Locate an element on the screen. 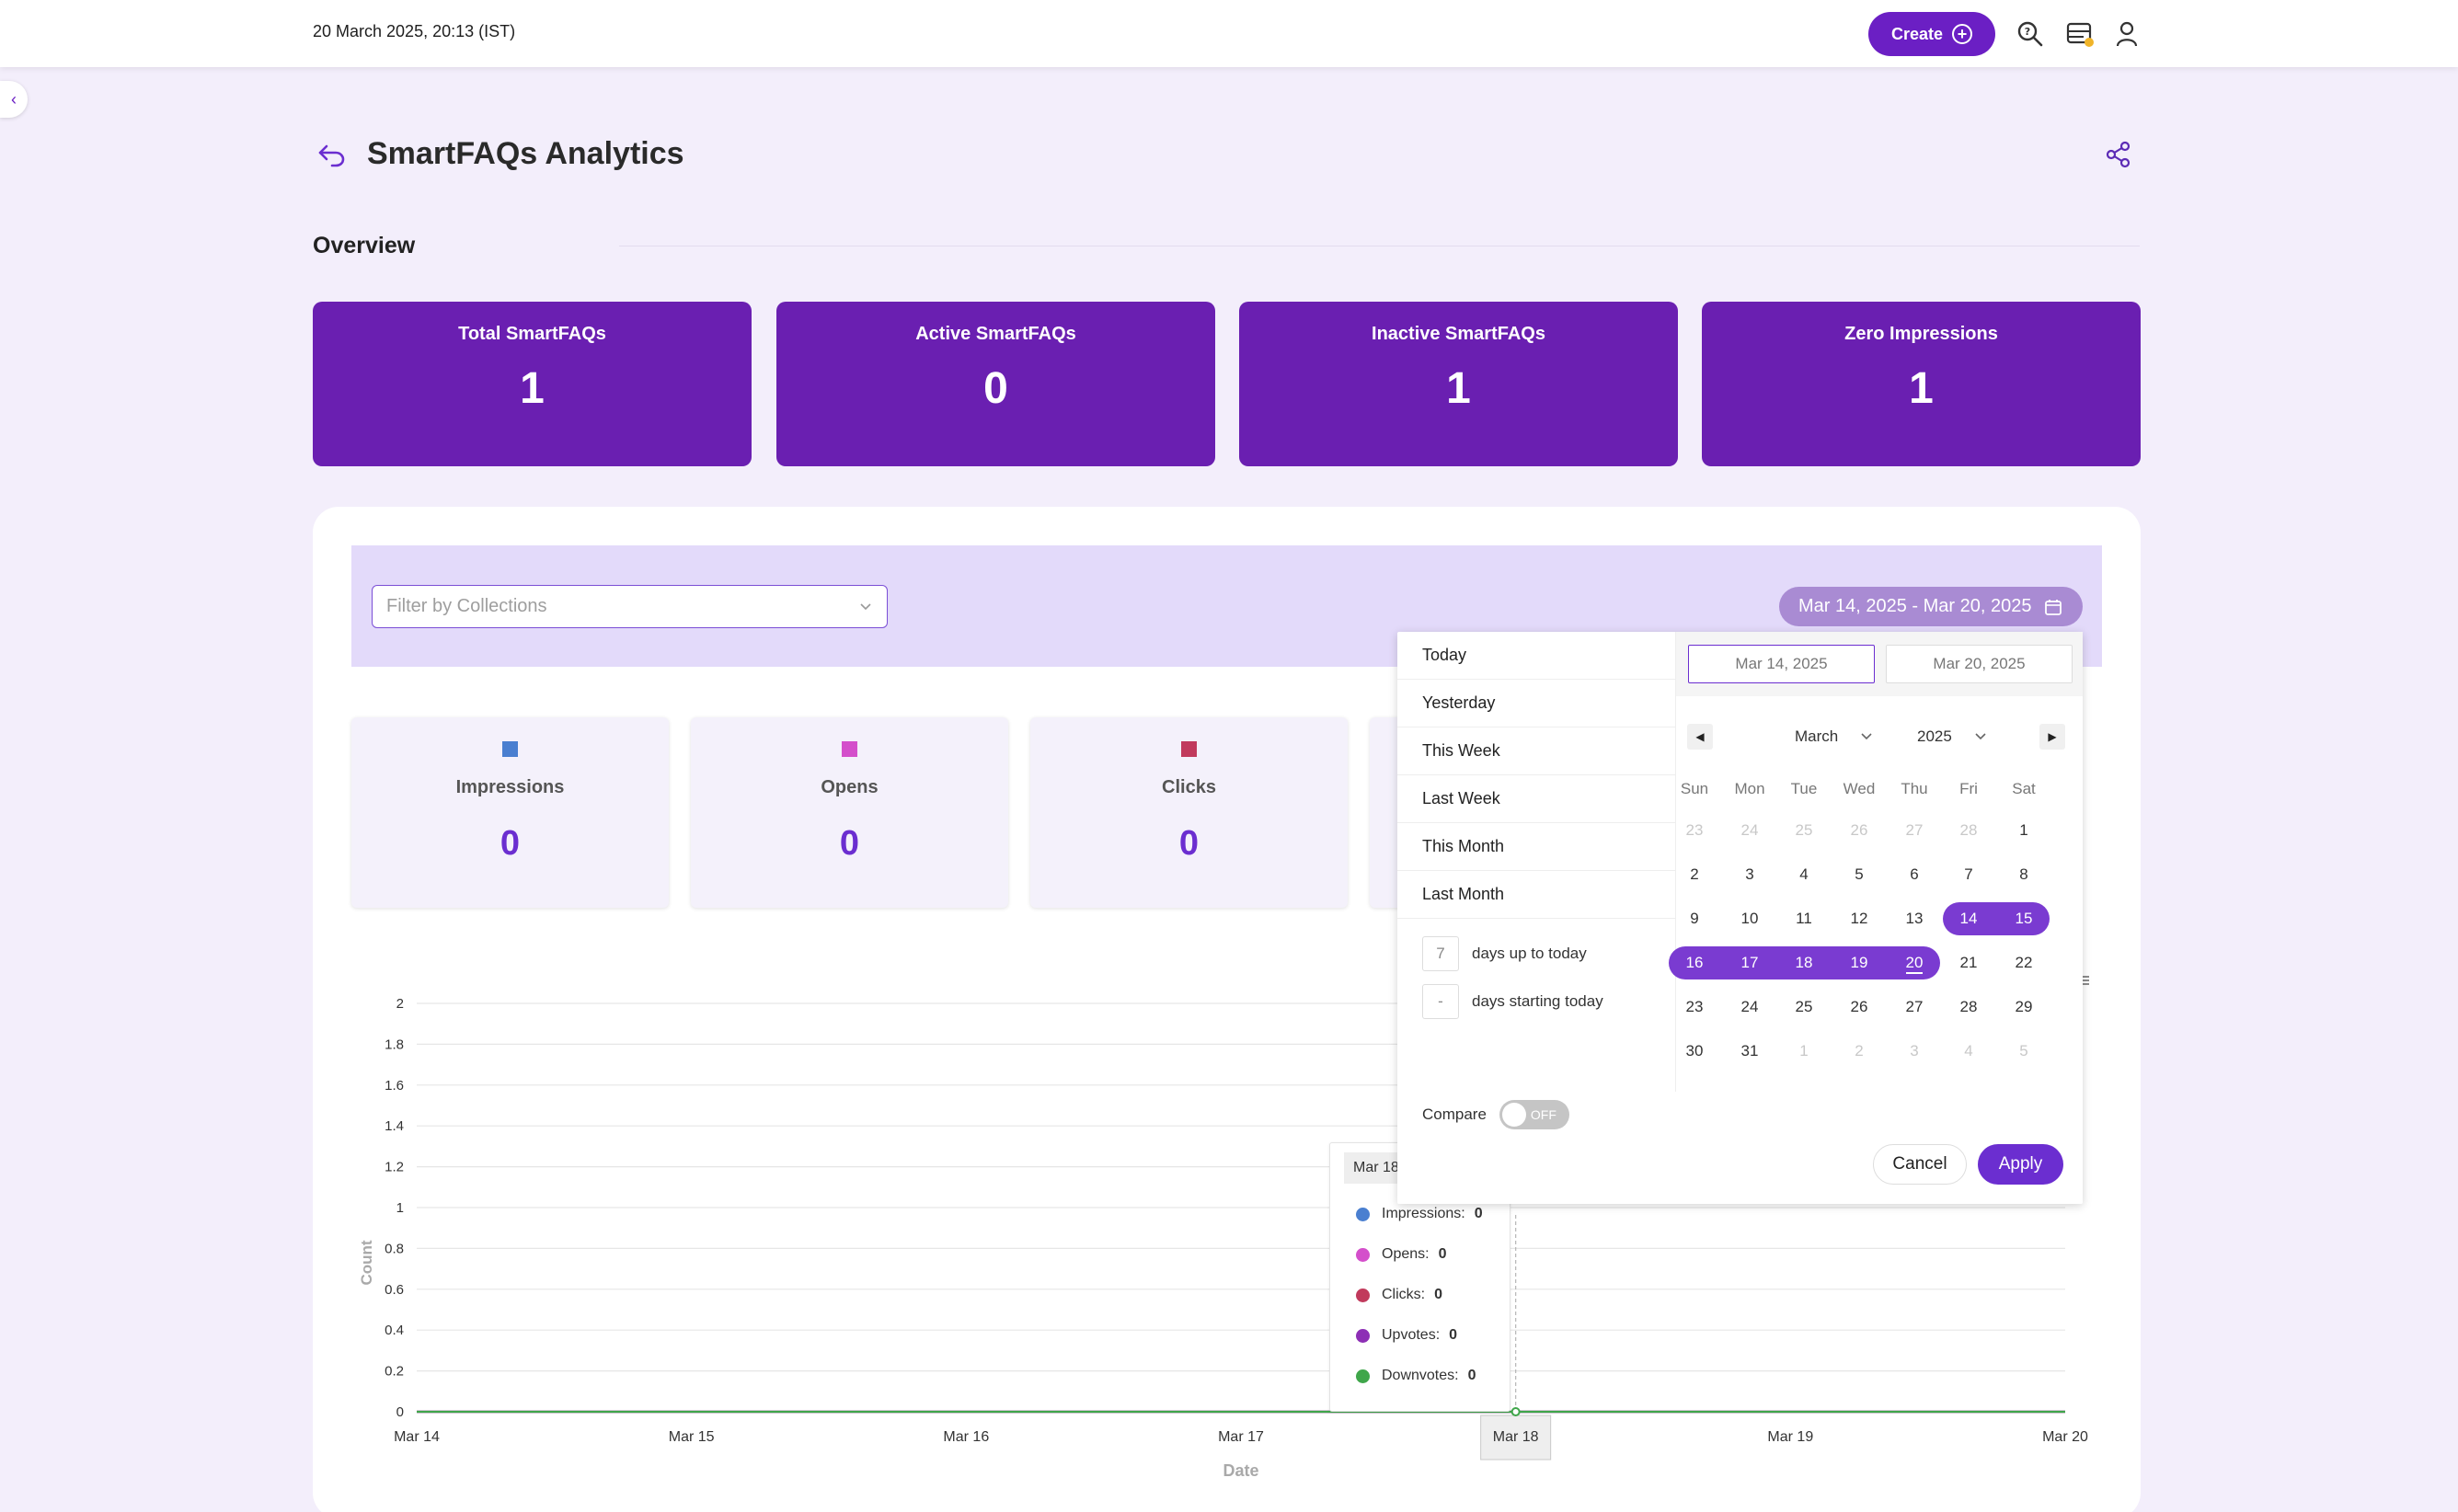 The image size is (2458, 1512). calendar-day: 29 is located at coordinates (2023, 1007).